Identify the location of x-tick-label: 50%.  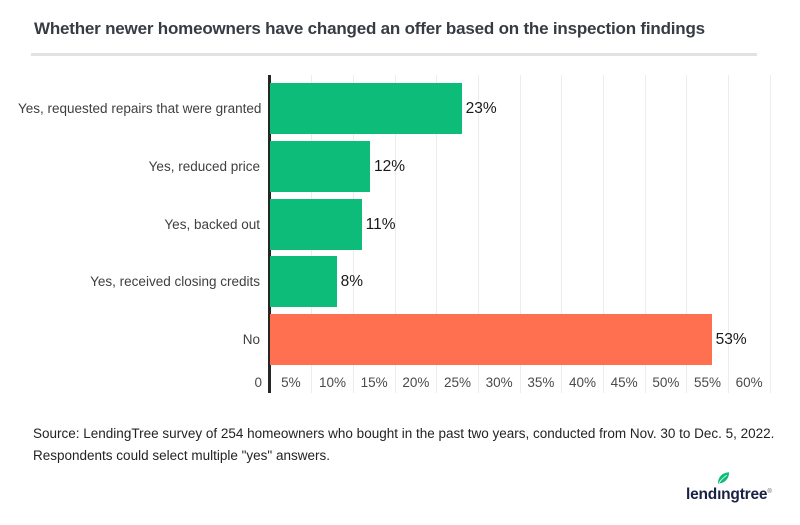
(666, 382).